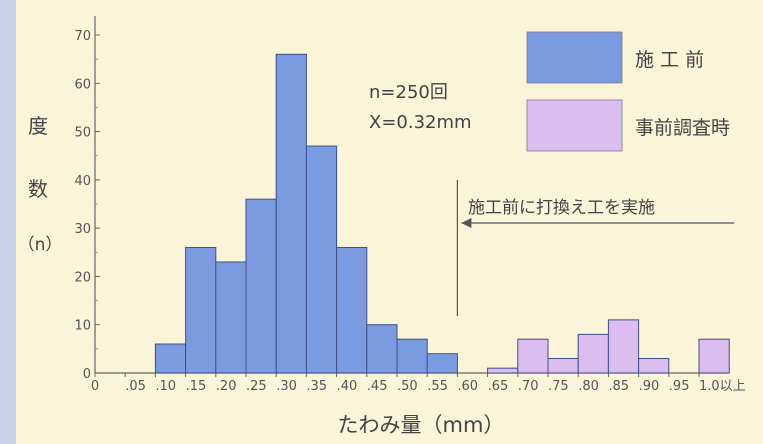 The height and width of the screenshot is (444, 763). I want to click on x-tick-label: .50, so click(407, 386).